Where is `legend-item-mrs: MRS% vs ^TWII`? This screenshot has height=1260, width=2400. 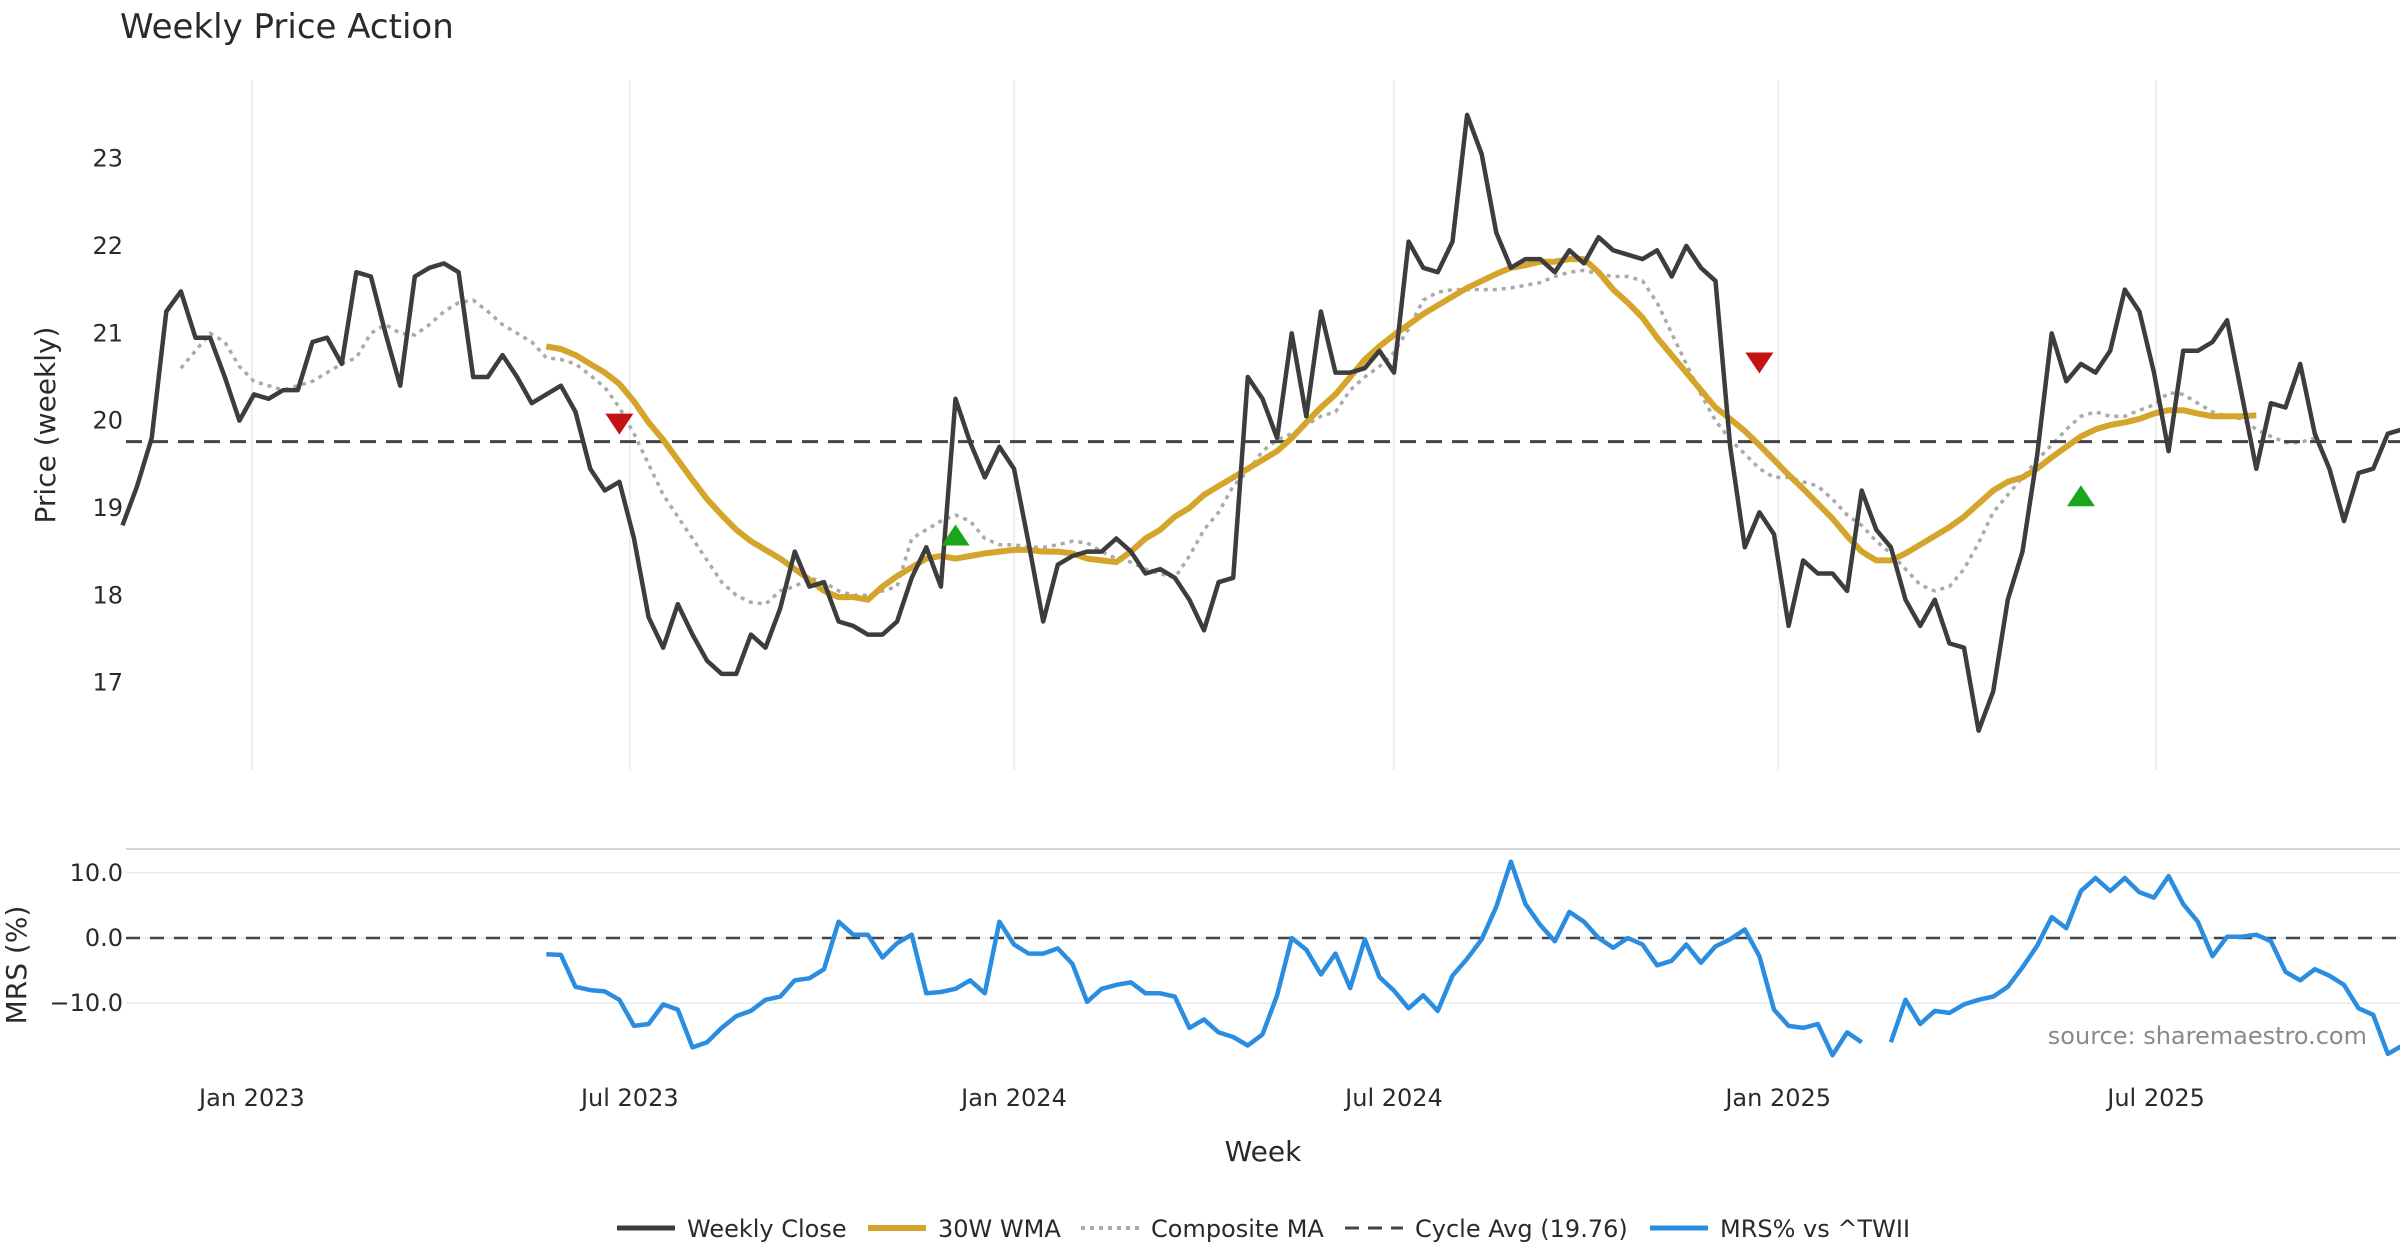 legend-item-mrs: MRS% vs ^TWII is located at coordinates (1780, 1229).